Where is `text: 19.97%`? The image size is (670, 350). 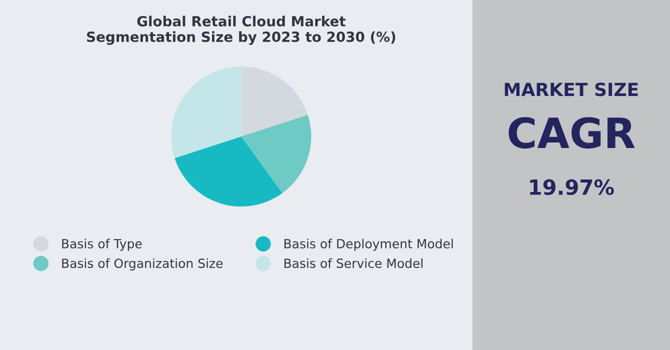
text: 19.97% is located at coordinates (572, 187).